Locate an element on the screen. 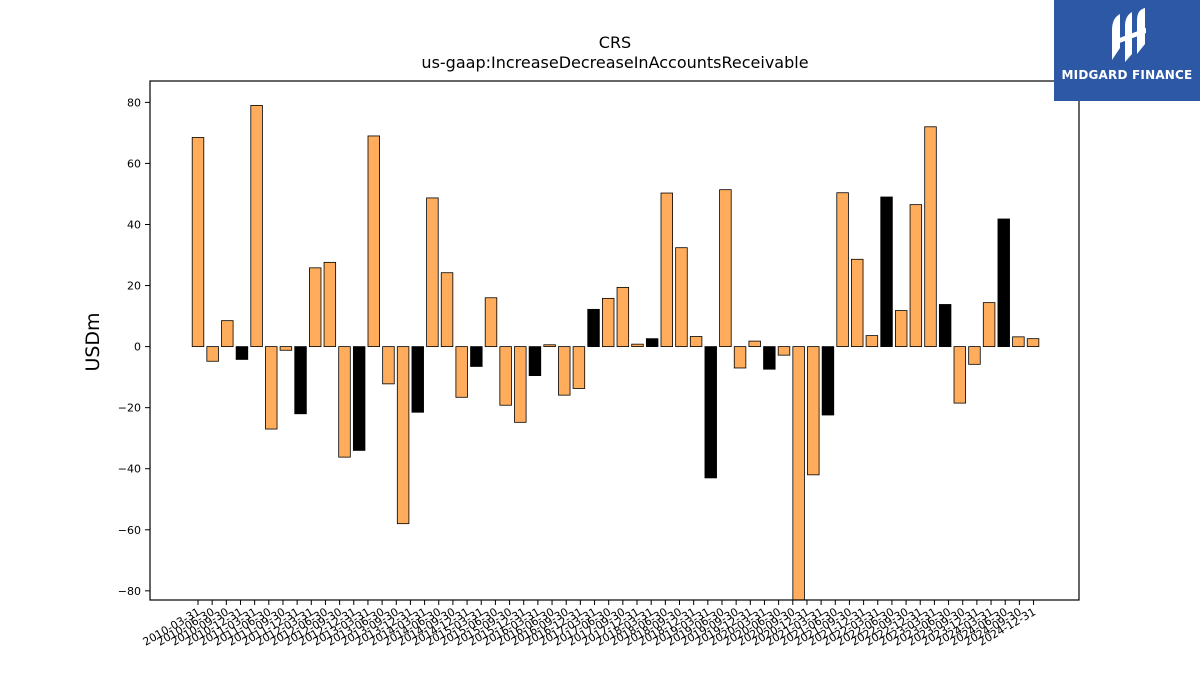 The image size is (1200, 675). y-tick-label: −20 is located at coordinates (129, 408).